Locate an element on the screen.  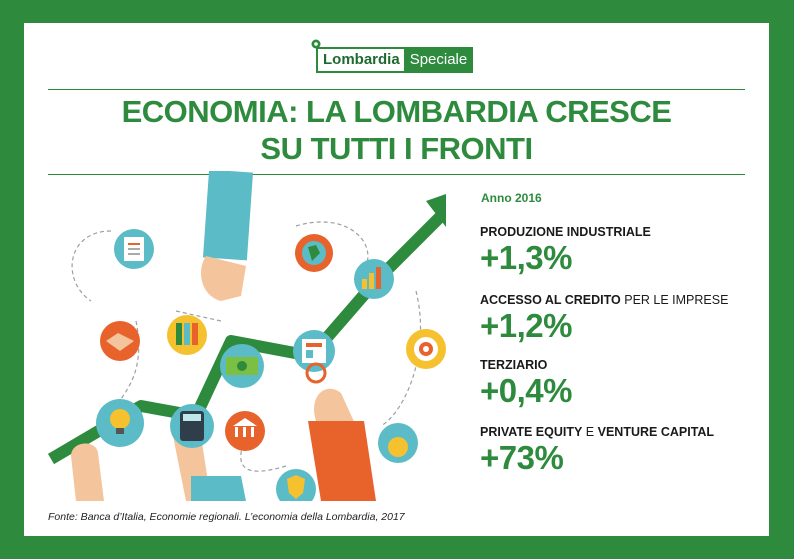
lightbulb-icon is located at coordinates (120, 423).